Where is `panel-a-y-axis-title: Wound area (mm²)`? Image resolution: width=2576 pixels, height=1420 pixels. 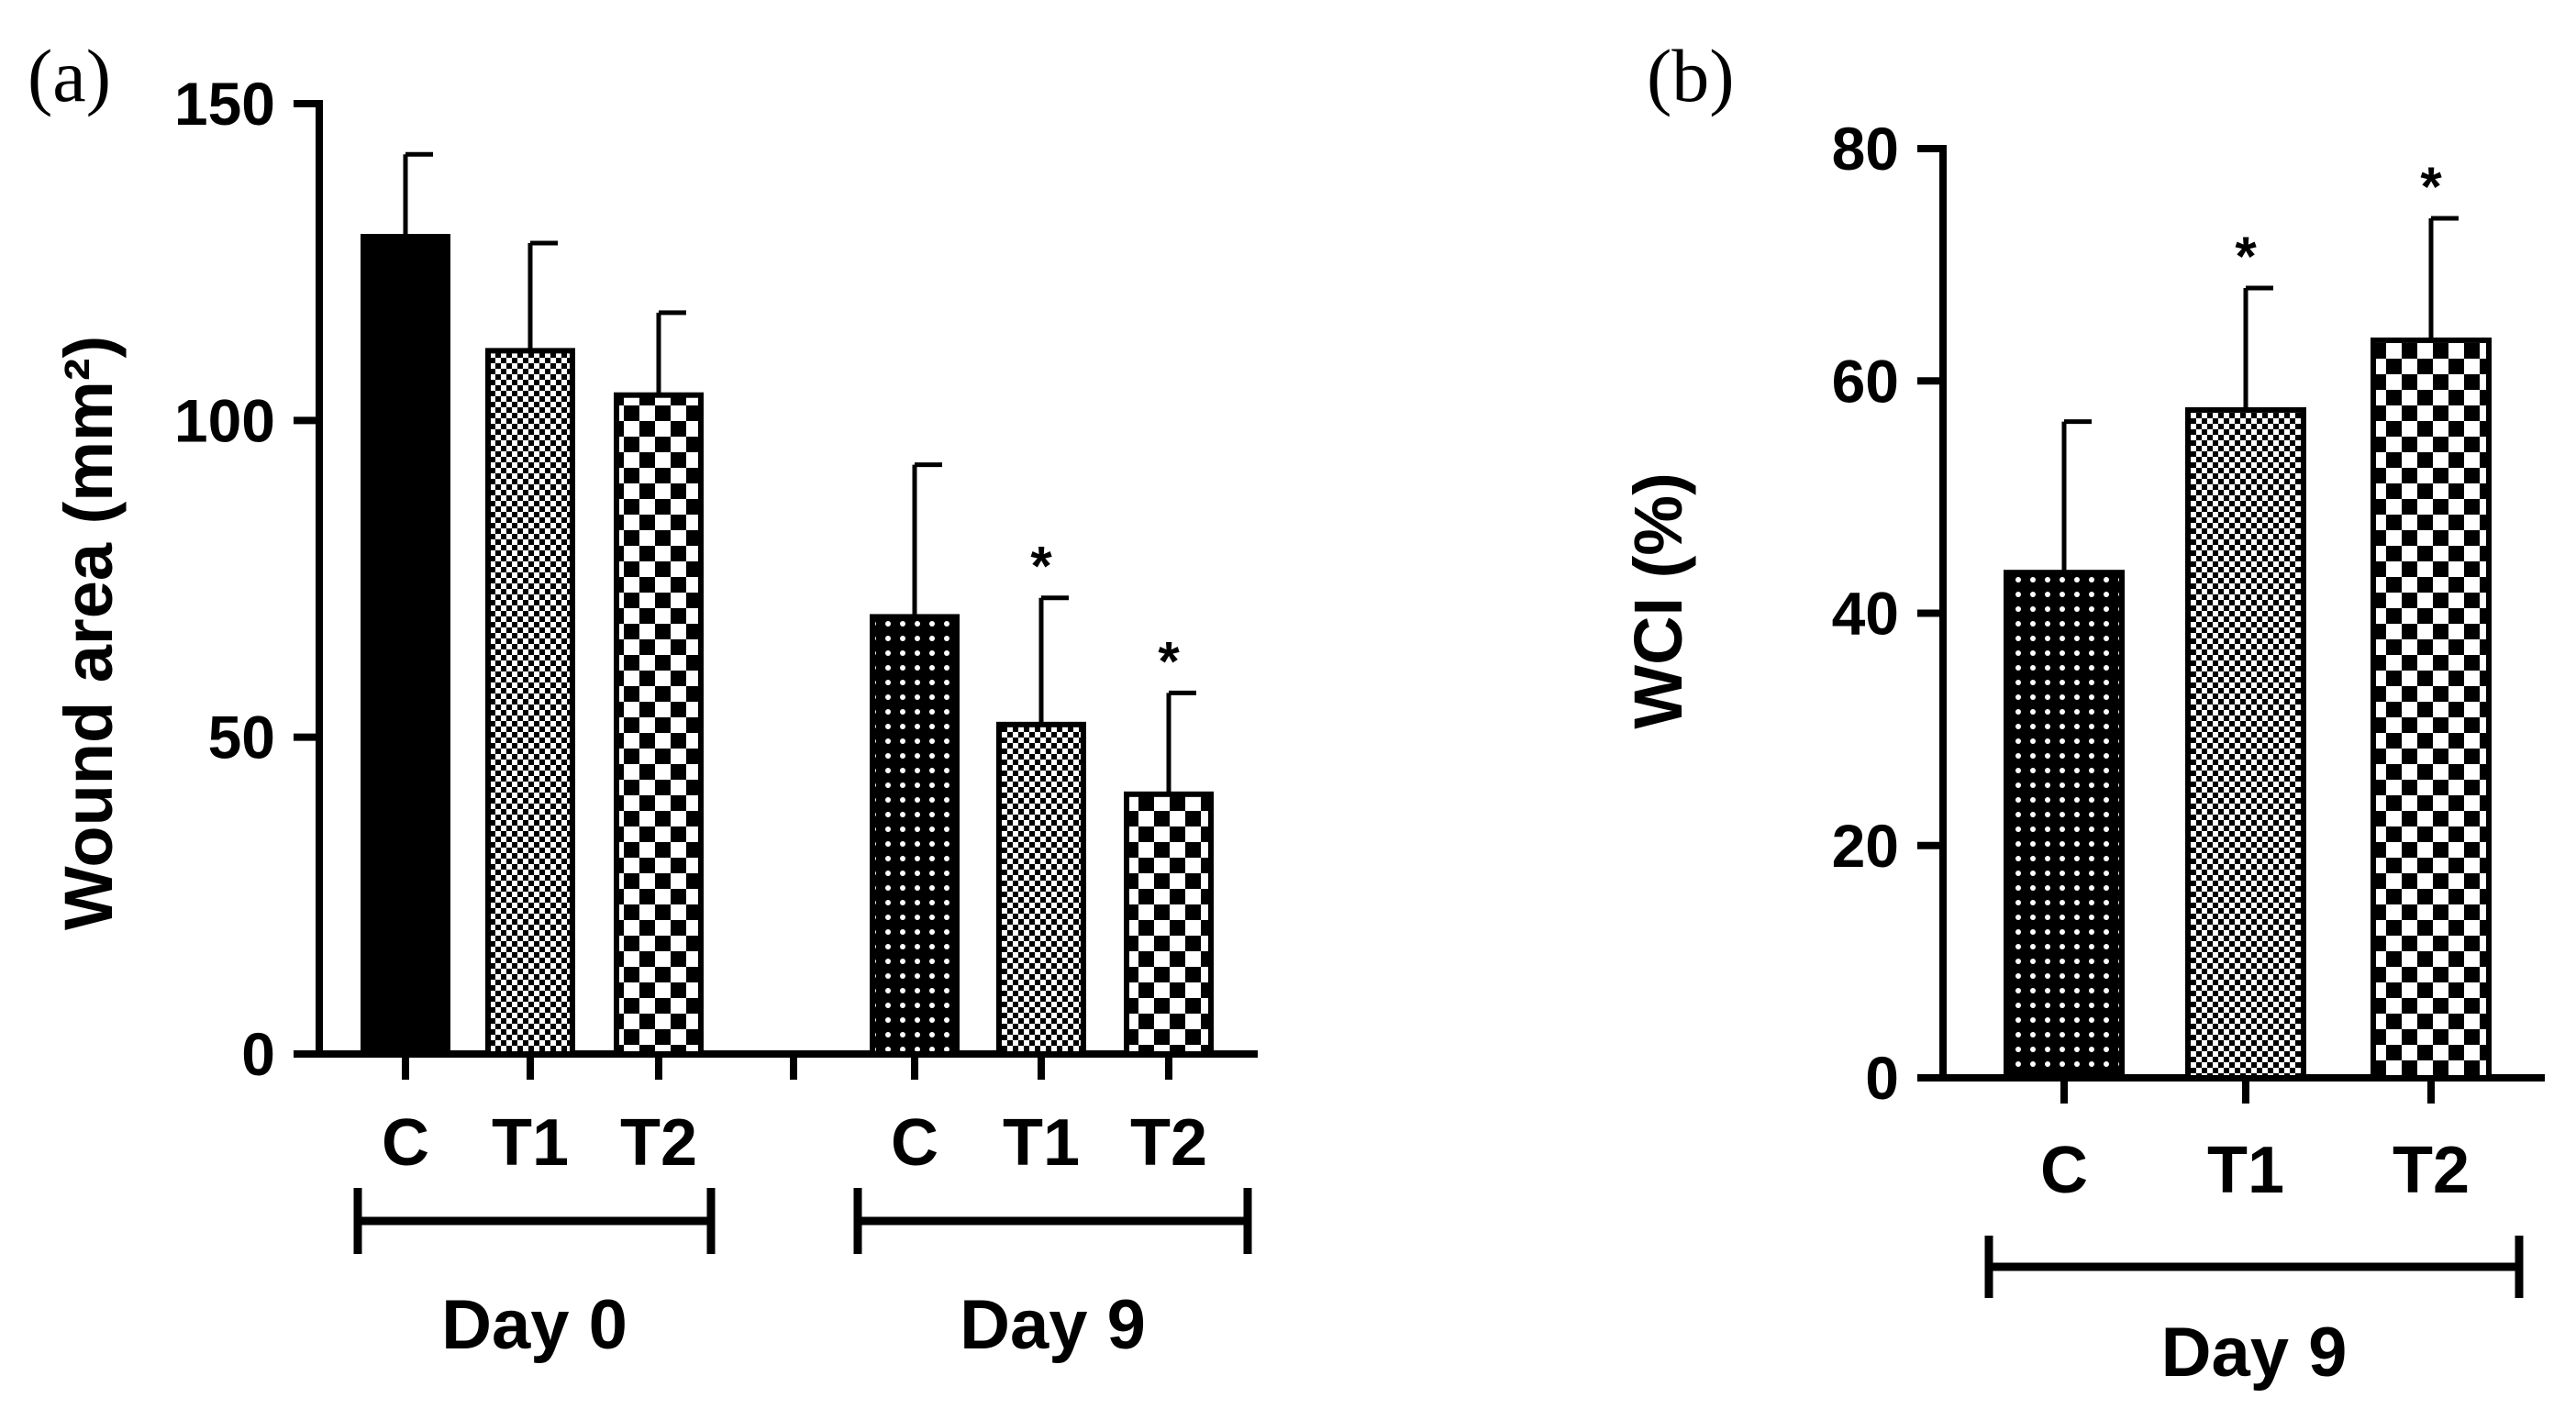 panel-a-y-axis-title: Wound area (mm²) is located at coordinates (88, 633).